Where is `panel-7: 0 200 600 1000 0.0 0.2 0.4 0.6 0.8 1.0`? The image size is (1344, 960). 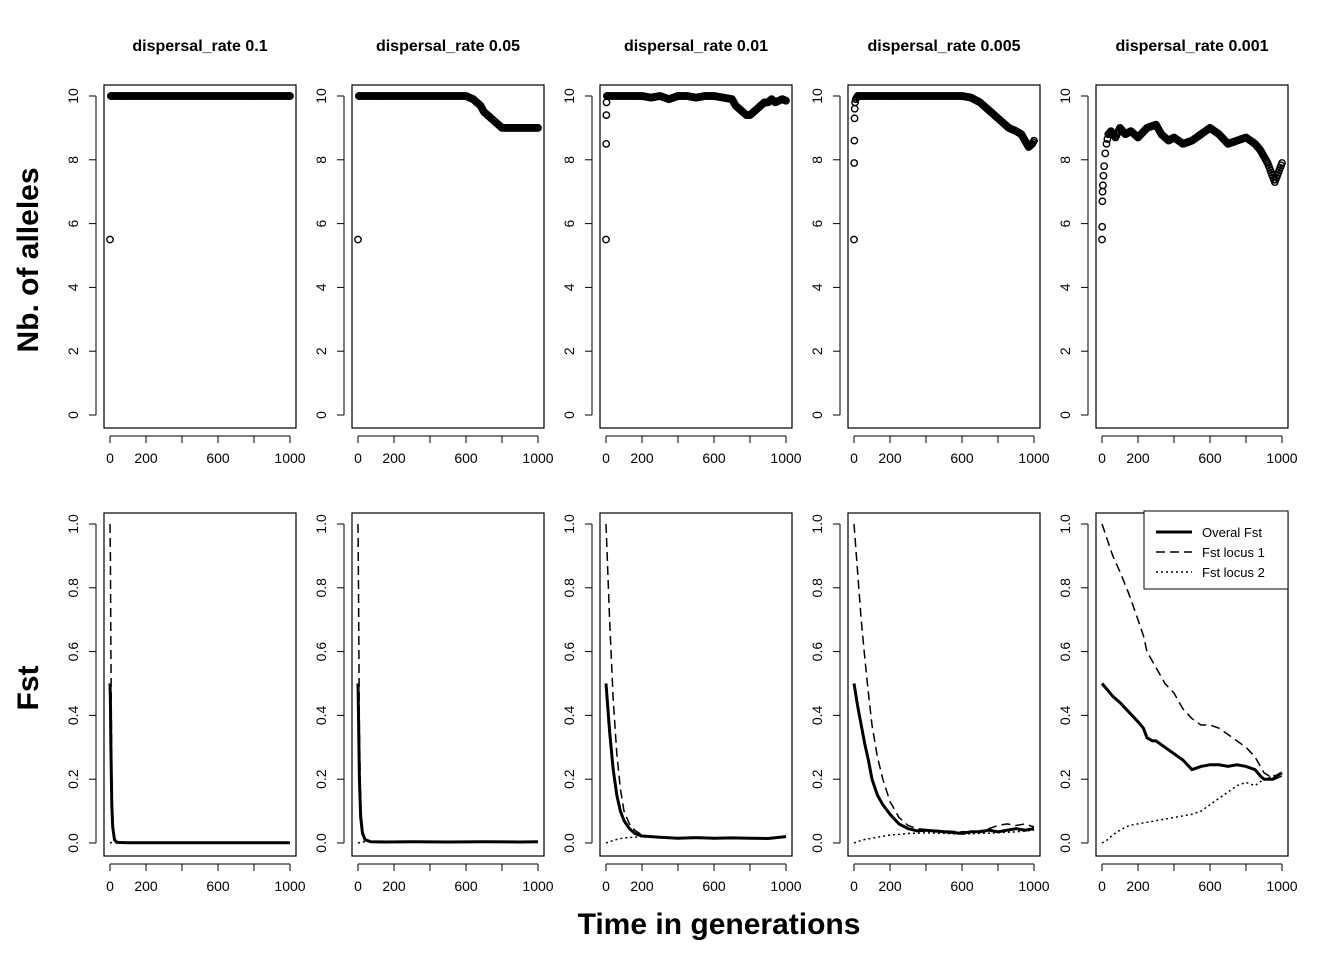
panel-7: 0 200 600 1000 0.0 0.2 0.4 0.6 0.8 1.0 is located at coordinates (433, 703).